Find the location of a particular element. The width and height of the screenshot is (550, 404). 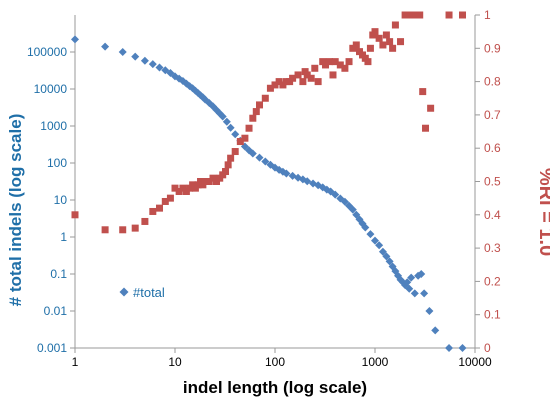

legend: #total is located at coordinates (142, 292).